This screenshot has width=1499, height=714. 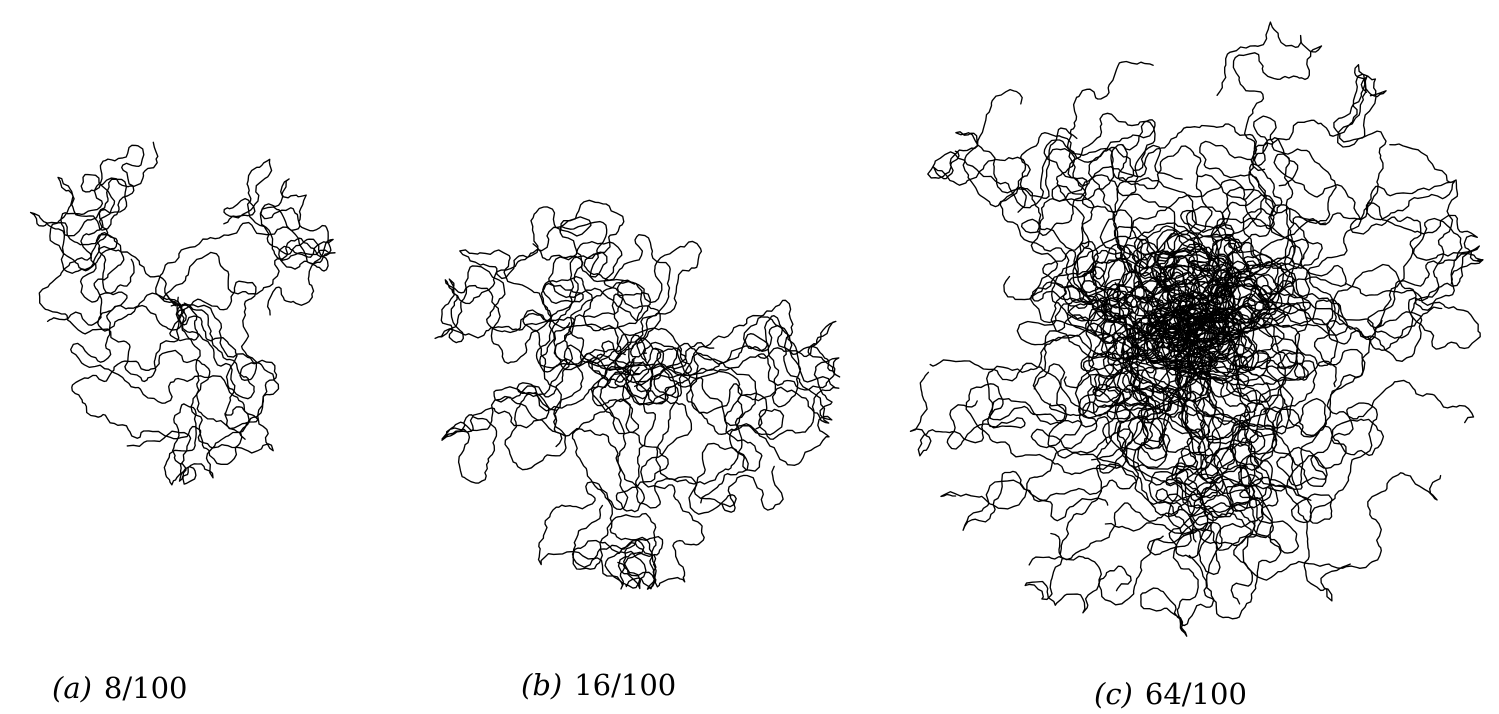 I want to click on panel-c-caption: (c) 64/100, so click(x=1170, y=694).